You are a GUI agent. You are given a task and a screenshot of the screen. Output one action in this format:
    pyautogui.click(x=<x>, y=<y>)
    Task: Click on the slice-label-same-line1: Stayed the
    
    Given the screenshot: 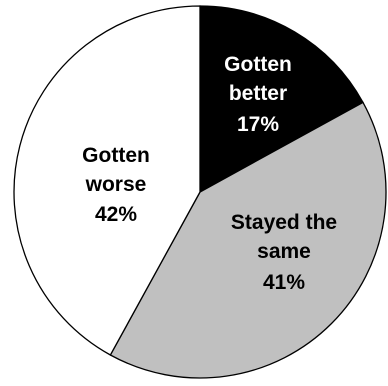 What is the action you would take?
    pyautogui.click(x=284, y=222)
    